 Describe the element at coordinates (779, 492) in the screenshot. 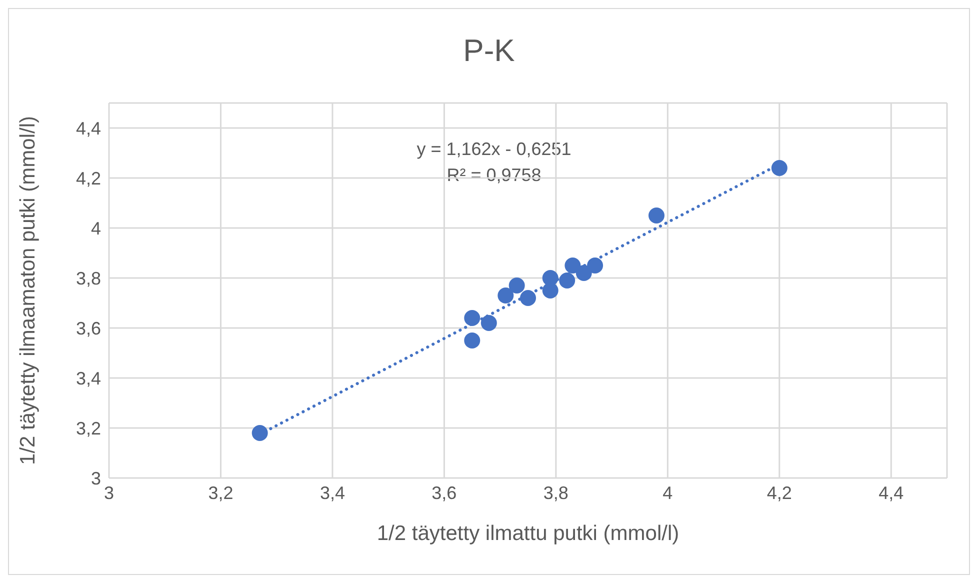

I see `x-tick-label: 4,2` at that location.